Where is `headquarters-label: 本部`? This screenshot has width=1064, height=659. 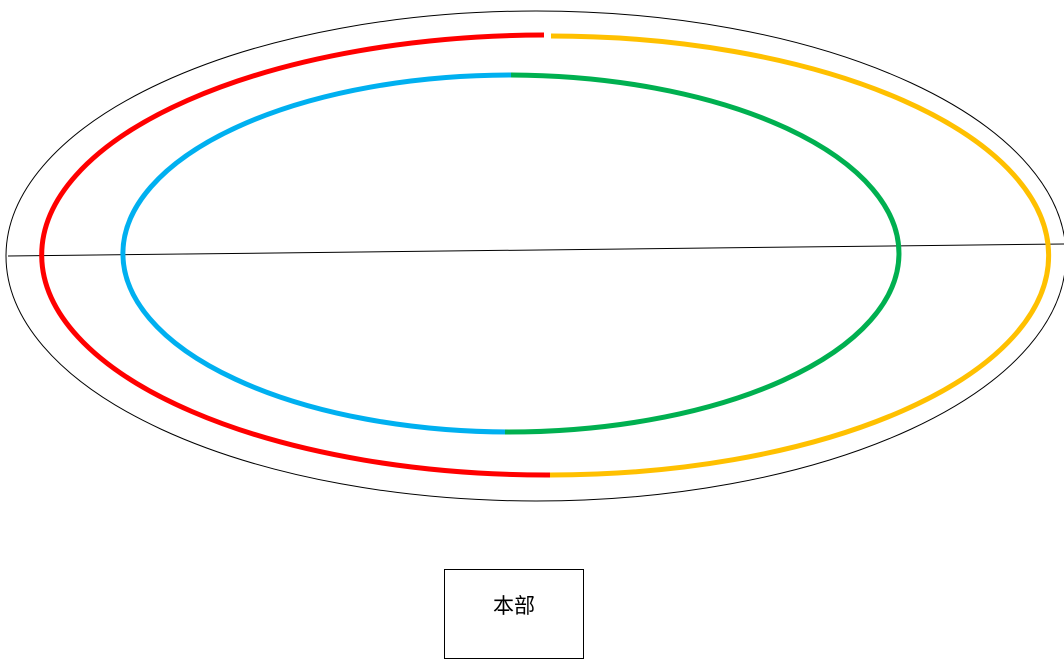
headquarters-label: 本部 is located at coordinates (514, 606).